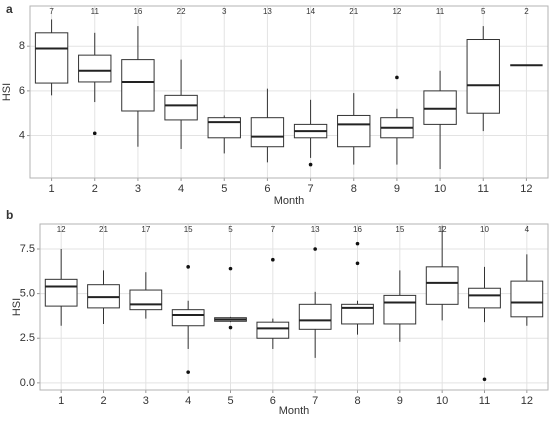 The height and width of the screenshot is (421, 550). Describe the element at coordinates (181, 11) in the screenshot. I see `count-label: 22` at that location.